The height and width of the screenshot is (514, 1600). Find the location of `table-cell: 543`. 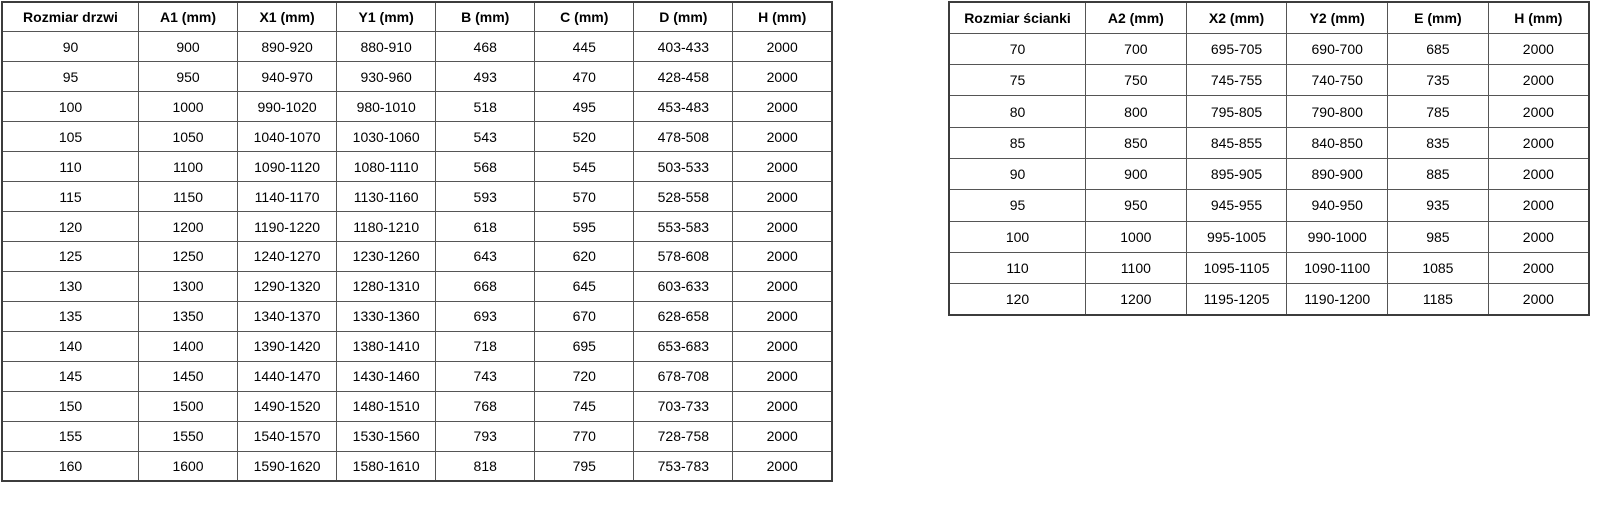

table-cell: 543 is located at coordinates (485, 137).